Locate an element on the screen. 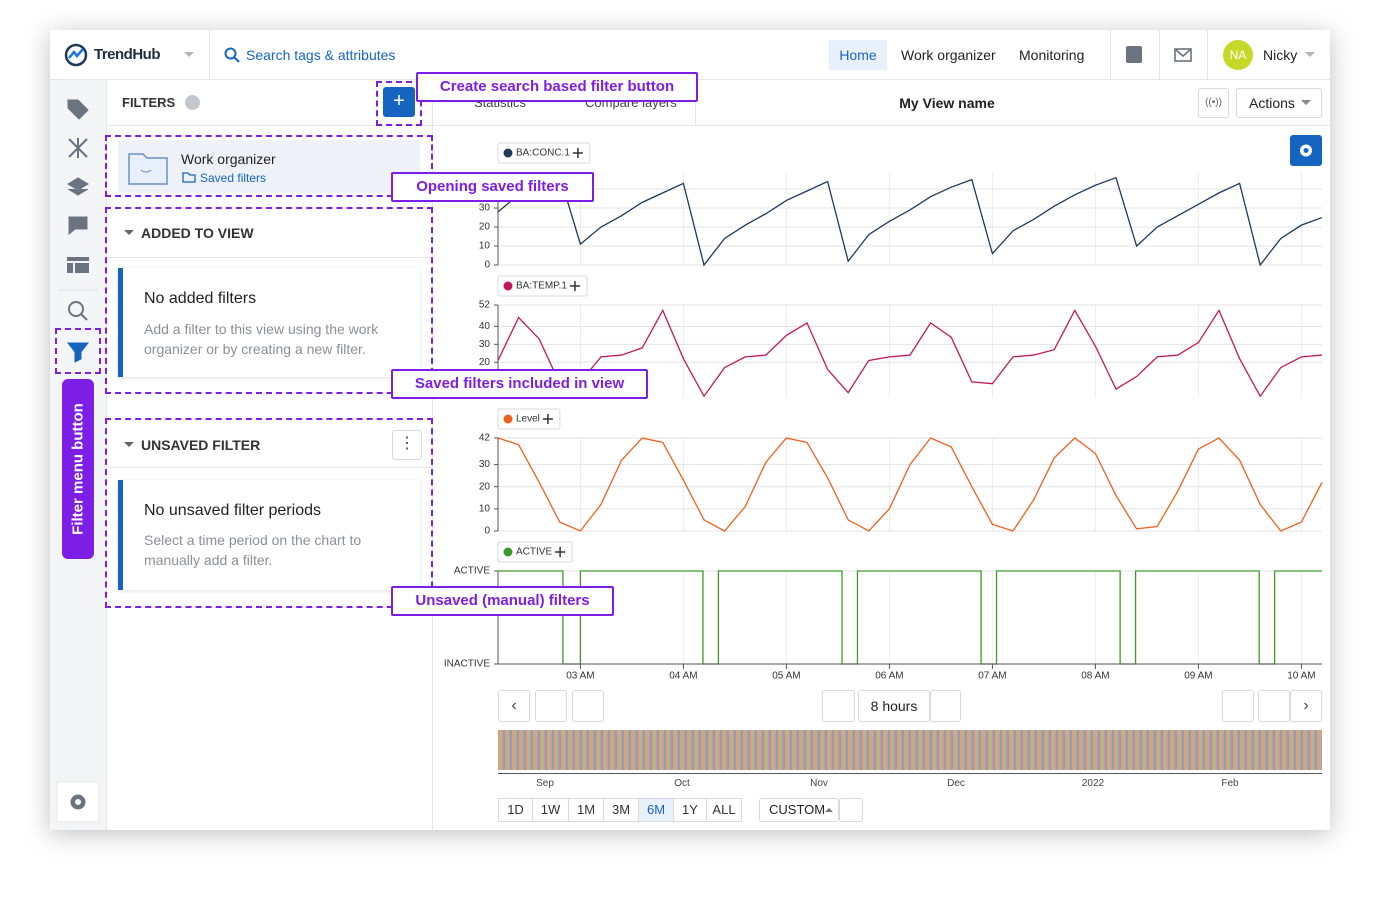 The image size is (1380, 900). filter-menu-label: Filter menu button is located at coordinates (78, 469).